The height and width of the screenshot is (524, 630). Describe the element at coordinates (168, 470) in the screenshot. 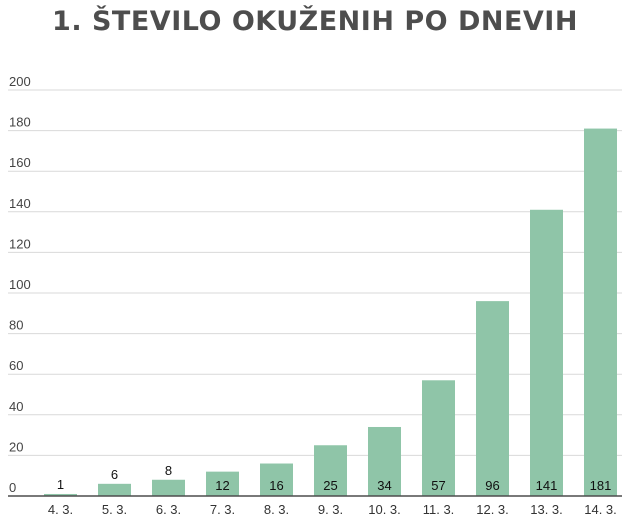

I see `data-label: 8` at that location.